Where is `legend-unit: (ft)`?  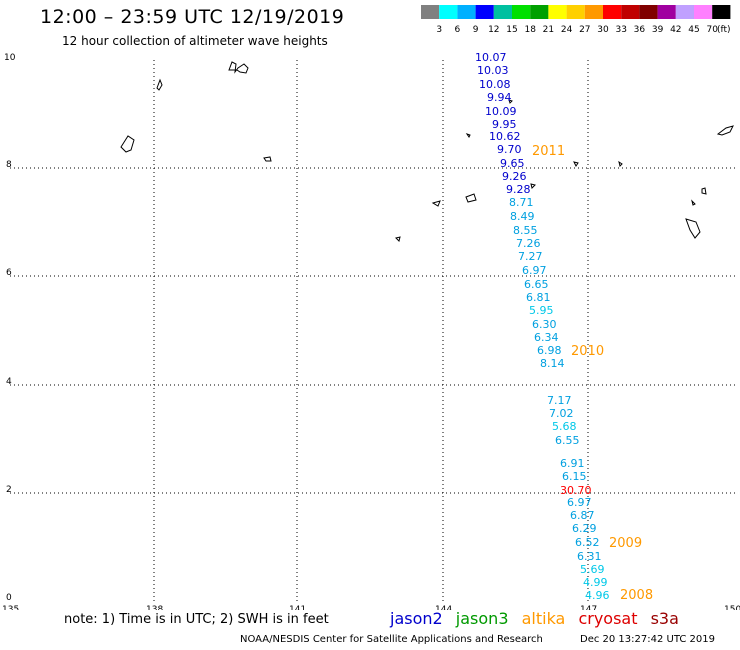 legend-unit: (ft) is located at coordinates (724, 30).